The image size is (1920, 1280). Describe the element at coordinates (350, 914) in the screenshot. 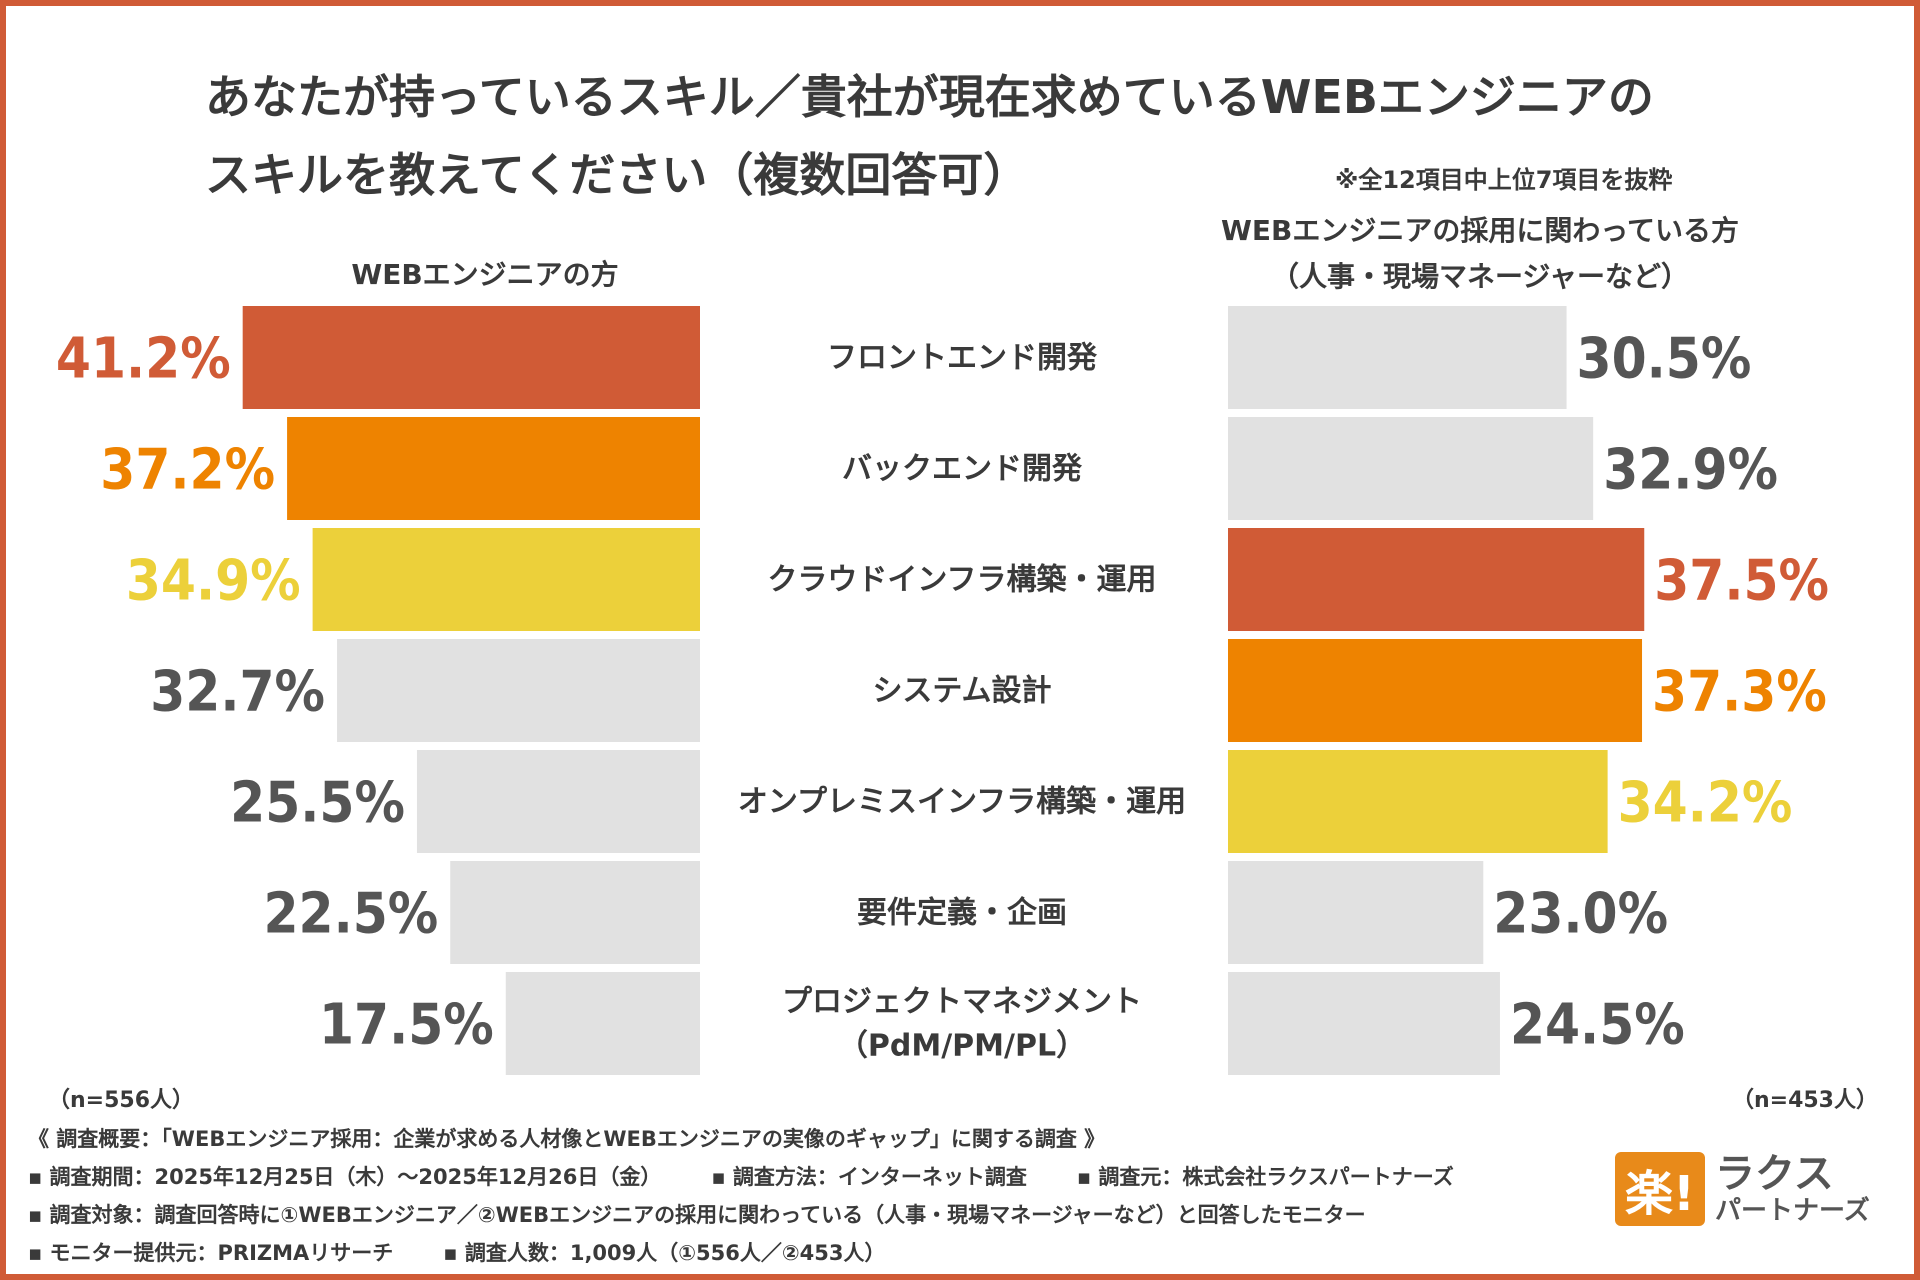

I see `value-label-left-5: 22.5%` at that location.